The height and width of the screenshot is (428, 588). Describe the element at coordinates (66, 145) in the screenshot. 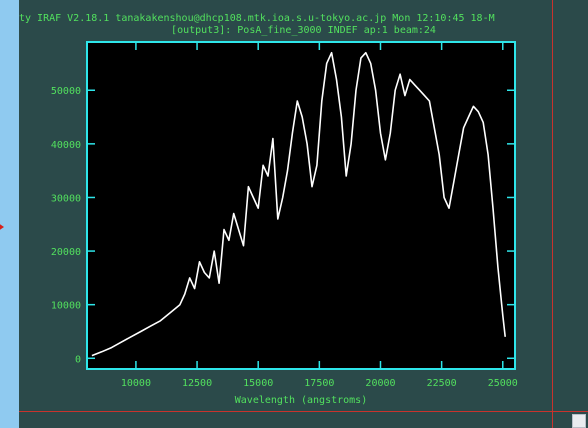

I see `y-tick-label: 40000` at that location.